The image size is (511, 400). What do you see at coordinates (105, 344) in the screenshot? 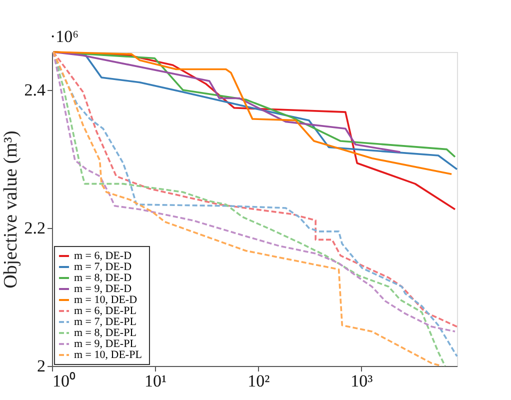
I see `legend-label: m = 9, DE-PL` at bounding box center [105, 344].